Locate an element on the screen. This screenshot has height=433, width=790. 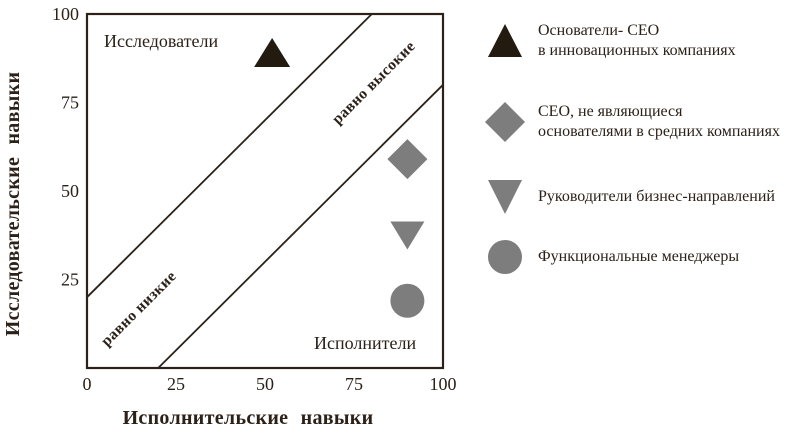
y-tick-label: 50 is located at coordinates (70, 191).